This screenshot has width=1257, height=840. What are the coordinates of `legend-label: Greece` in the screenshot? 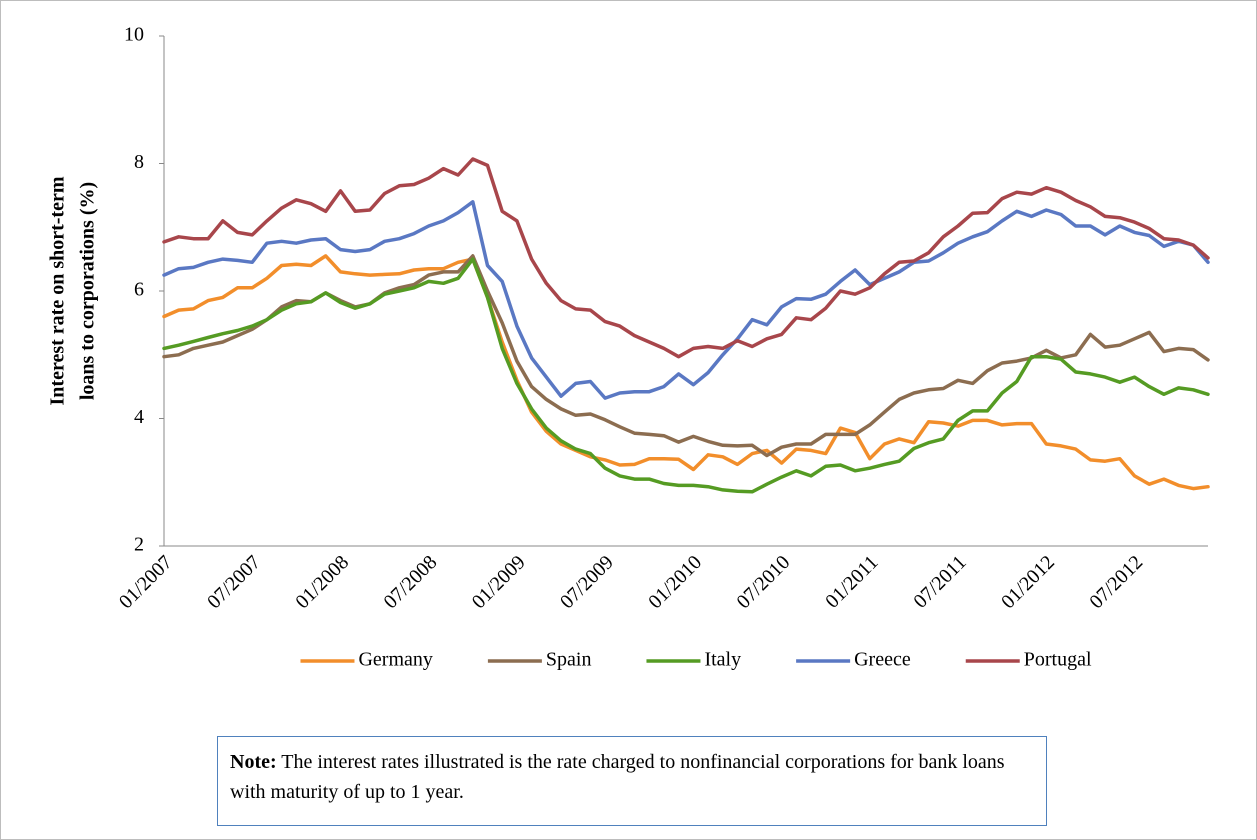 It's located at (882, 660).